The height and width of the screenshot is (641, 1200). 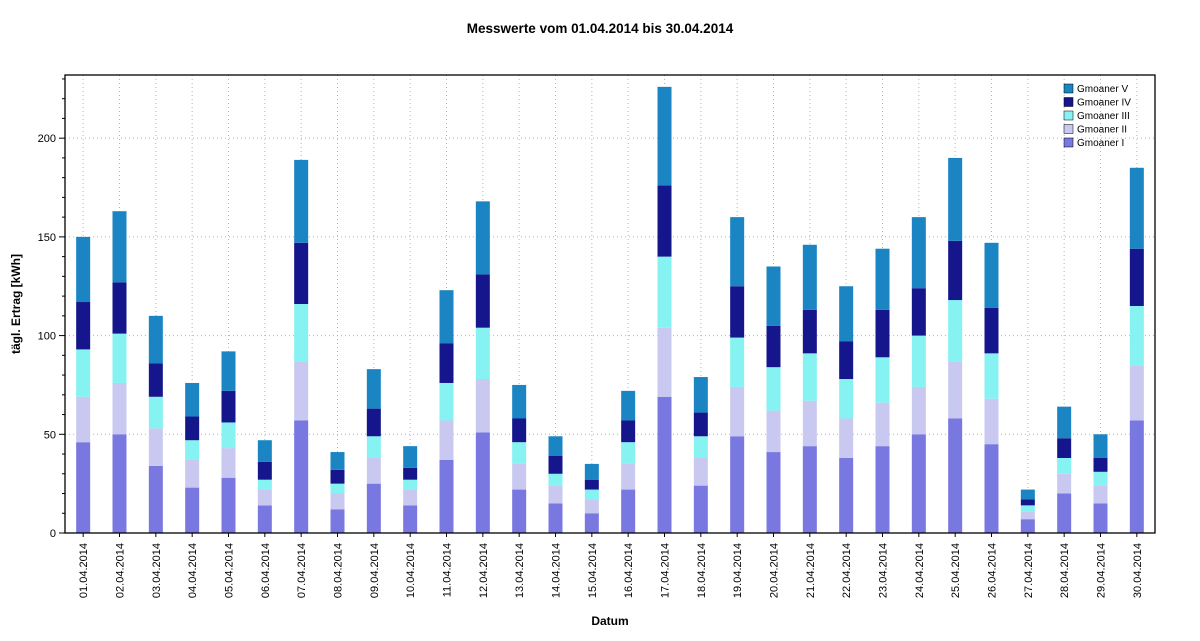 I want to click on x-tick-label: 05.04.2014, so click(x=230, y=570).